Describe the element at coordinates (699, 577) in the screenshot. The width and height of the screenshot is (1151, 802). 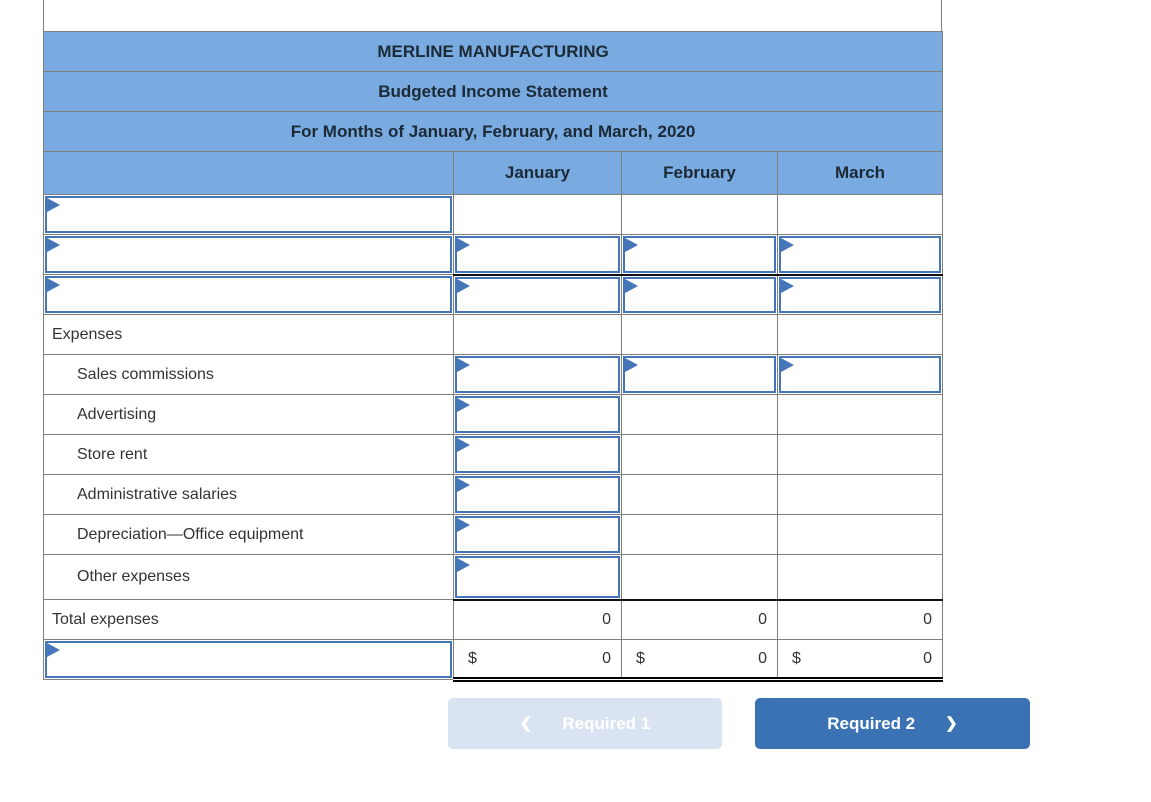
I see `empty-cell-other-expenses-february` at that location.